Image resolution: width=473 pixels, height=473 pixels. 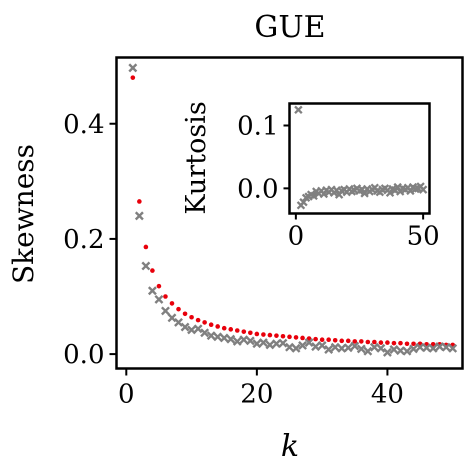 I want to click on y-tick-label: 0.2, so click(x=83, y=240).